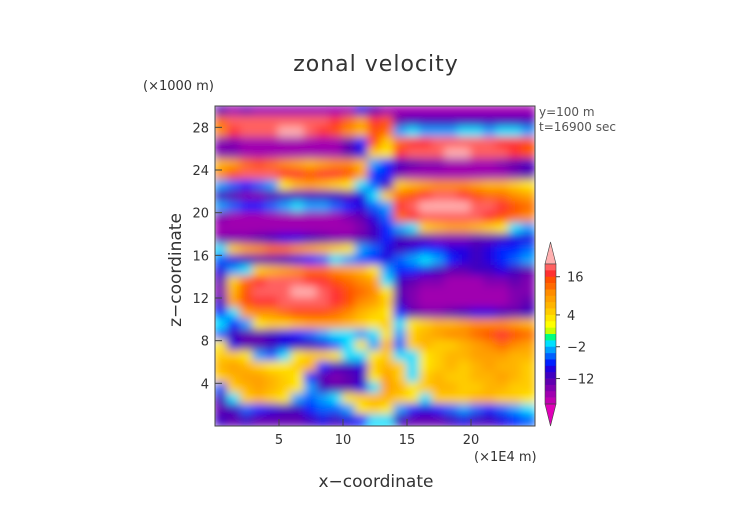 The width and height of the screenshot is (752, 532). Describe the element at coordinates (550, 324) in the screenshot. I see `colorbar-swatch` at that location.